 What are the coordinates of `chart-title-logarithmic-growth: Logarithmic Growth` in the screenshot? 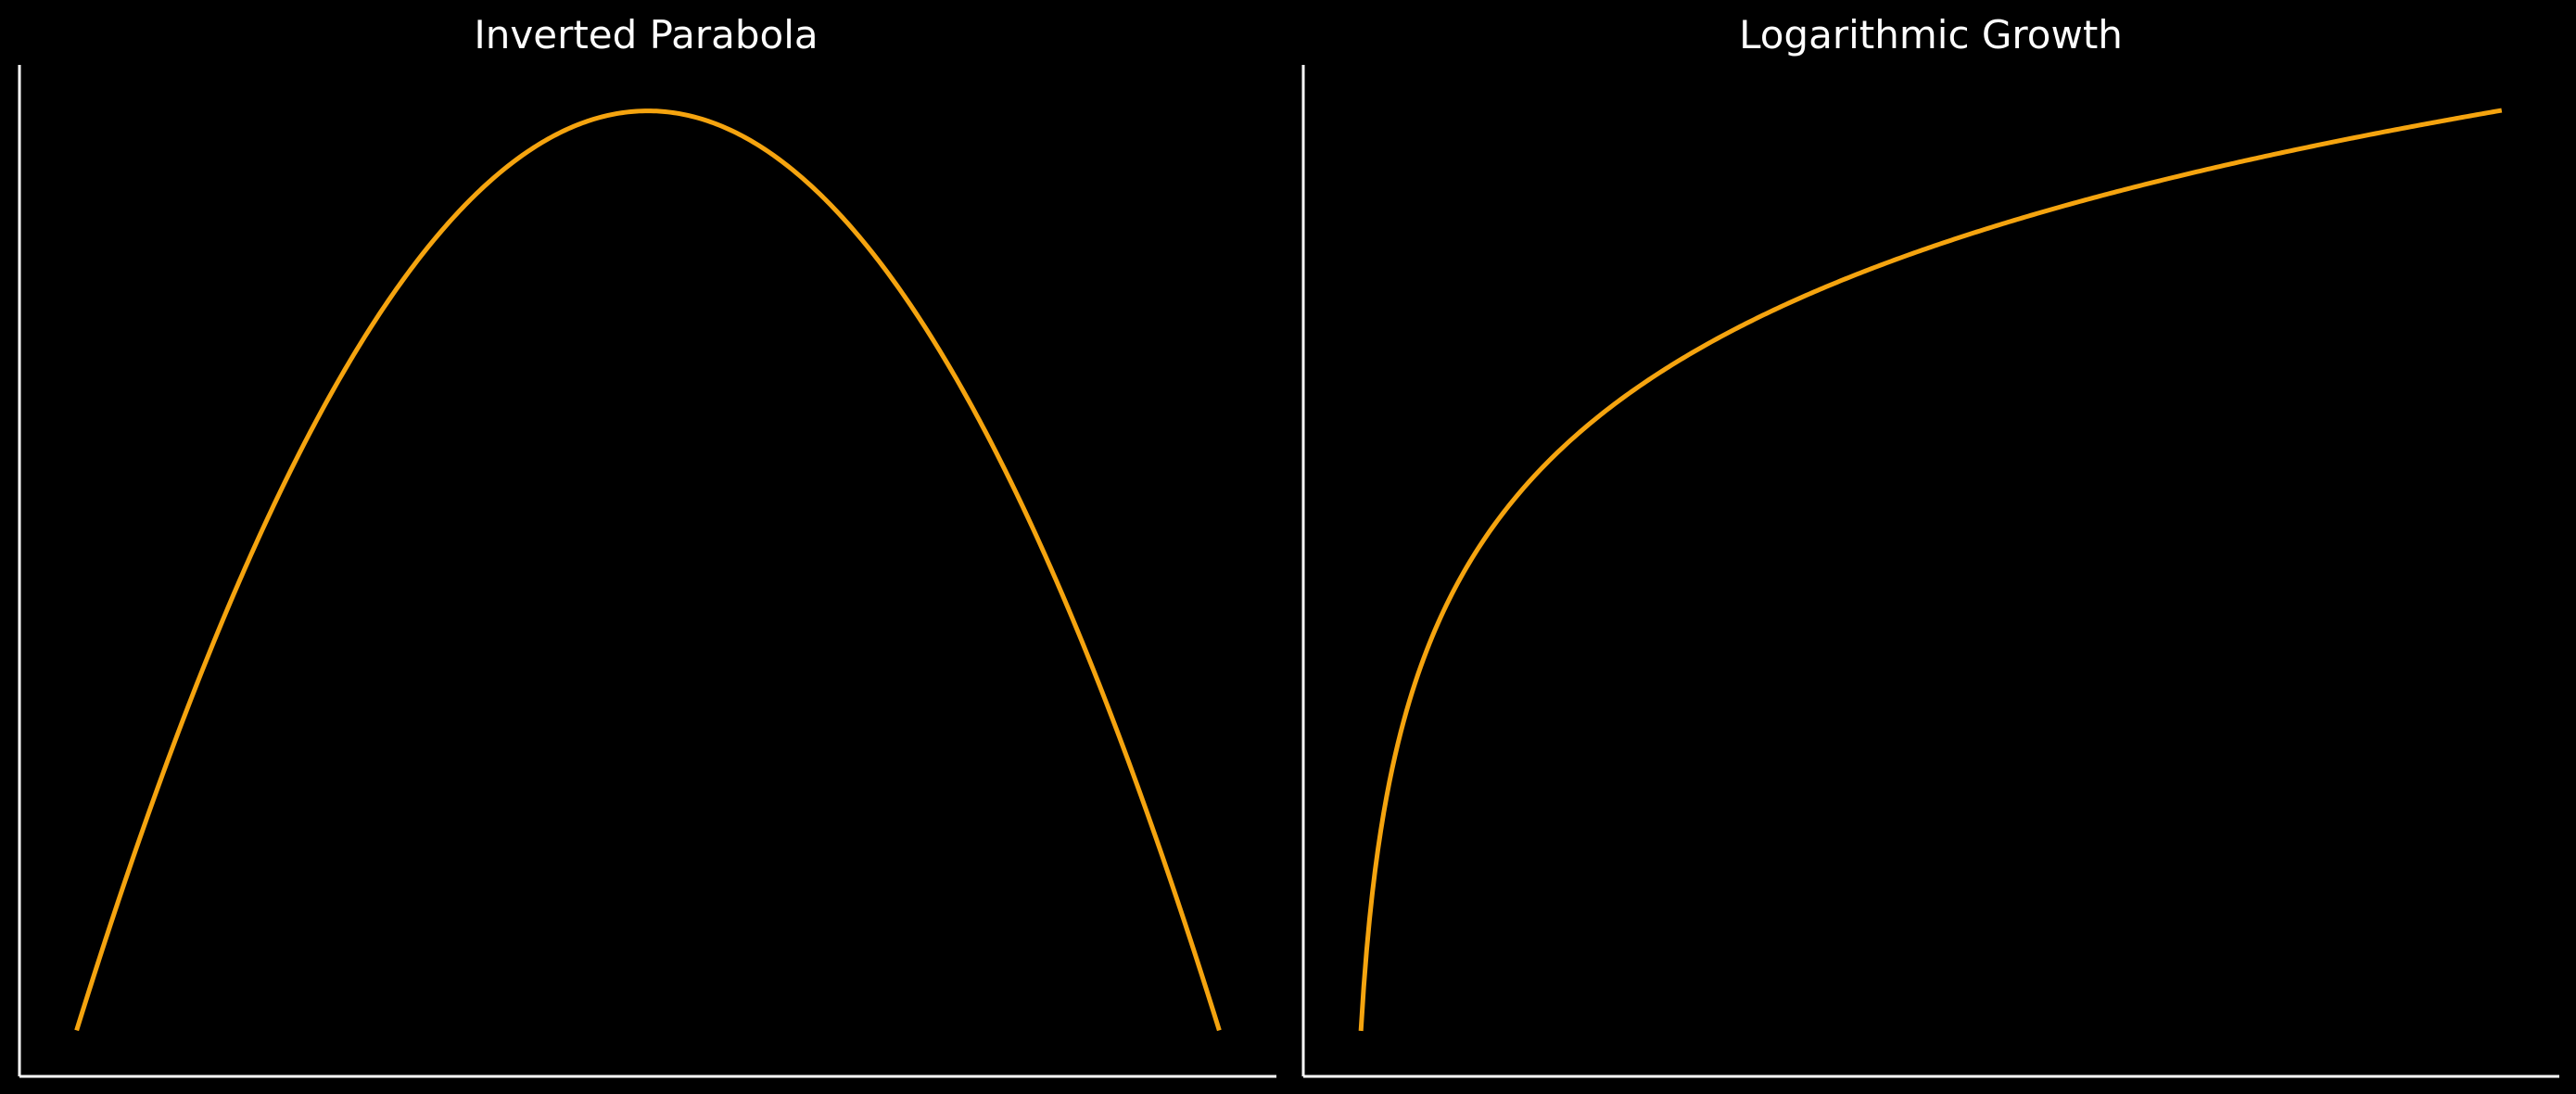 It's located at (1931, 34).